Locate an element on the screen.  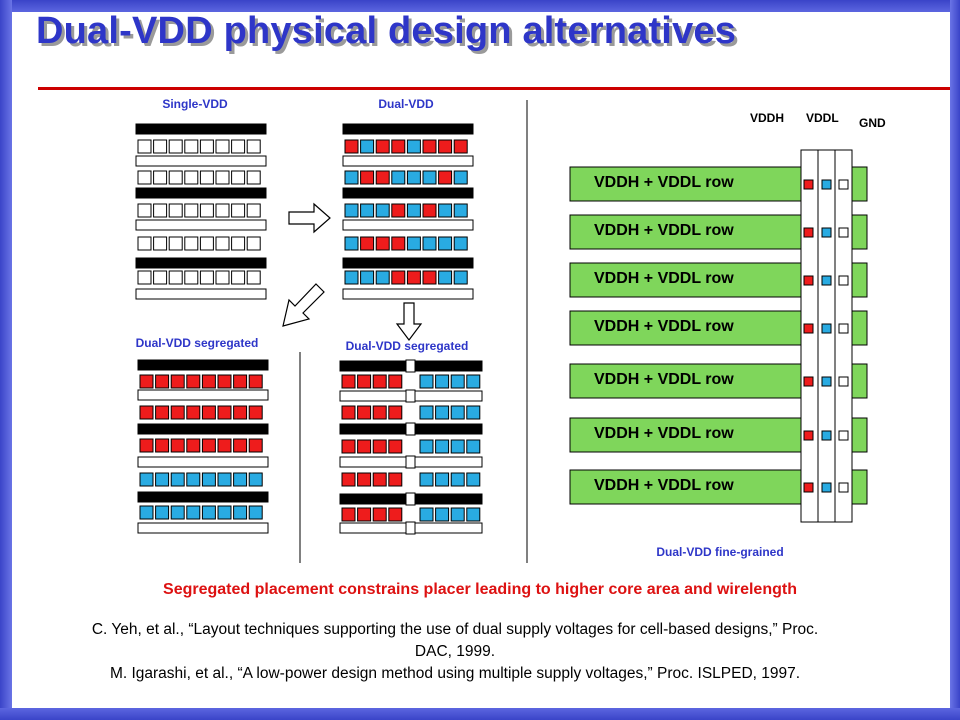
row-label-1: VDDH + VDDL row is located at coordinates (664, 182).